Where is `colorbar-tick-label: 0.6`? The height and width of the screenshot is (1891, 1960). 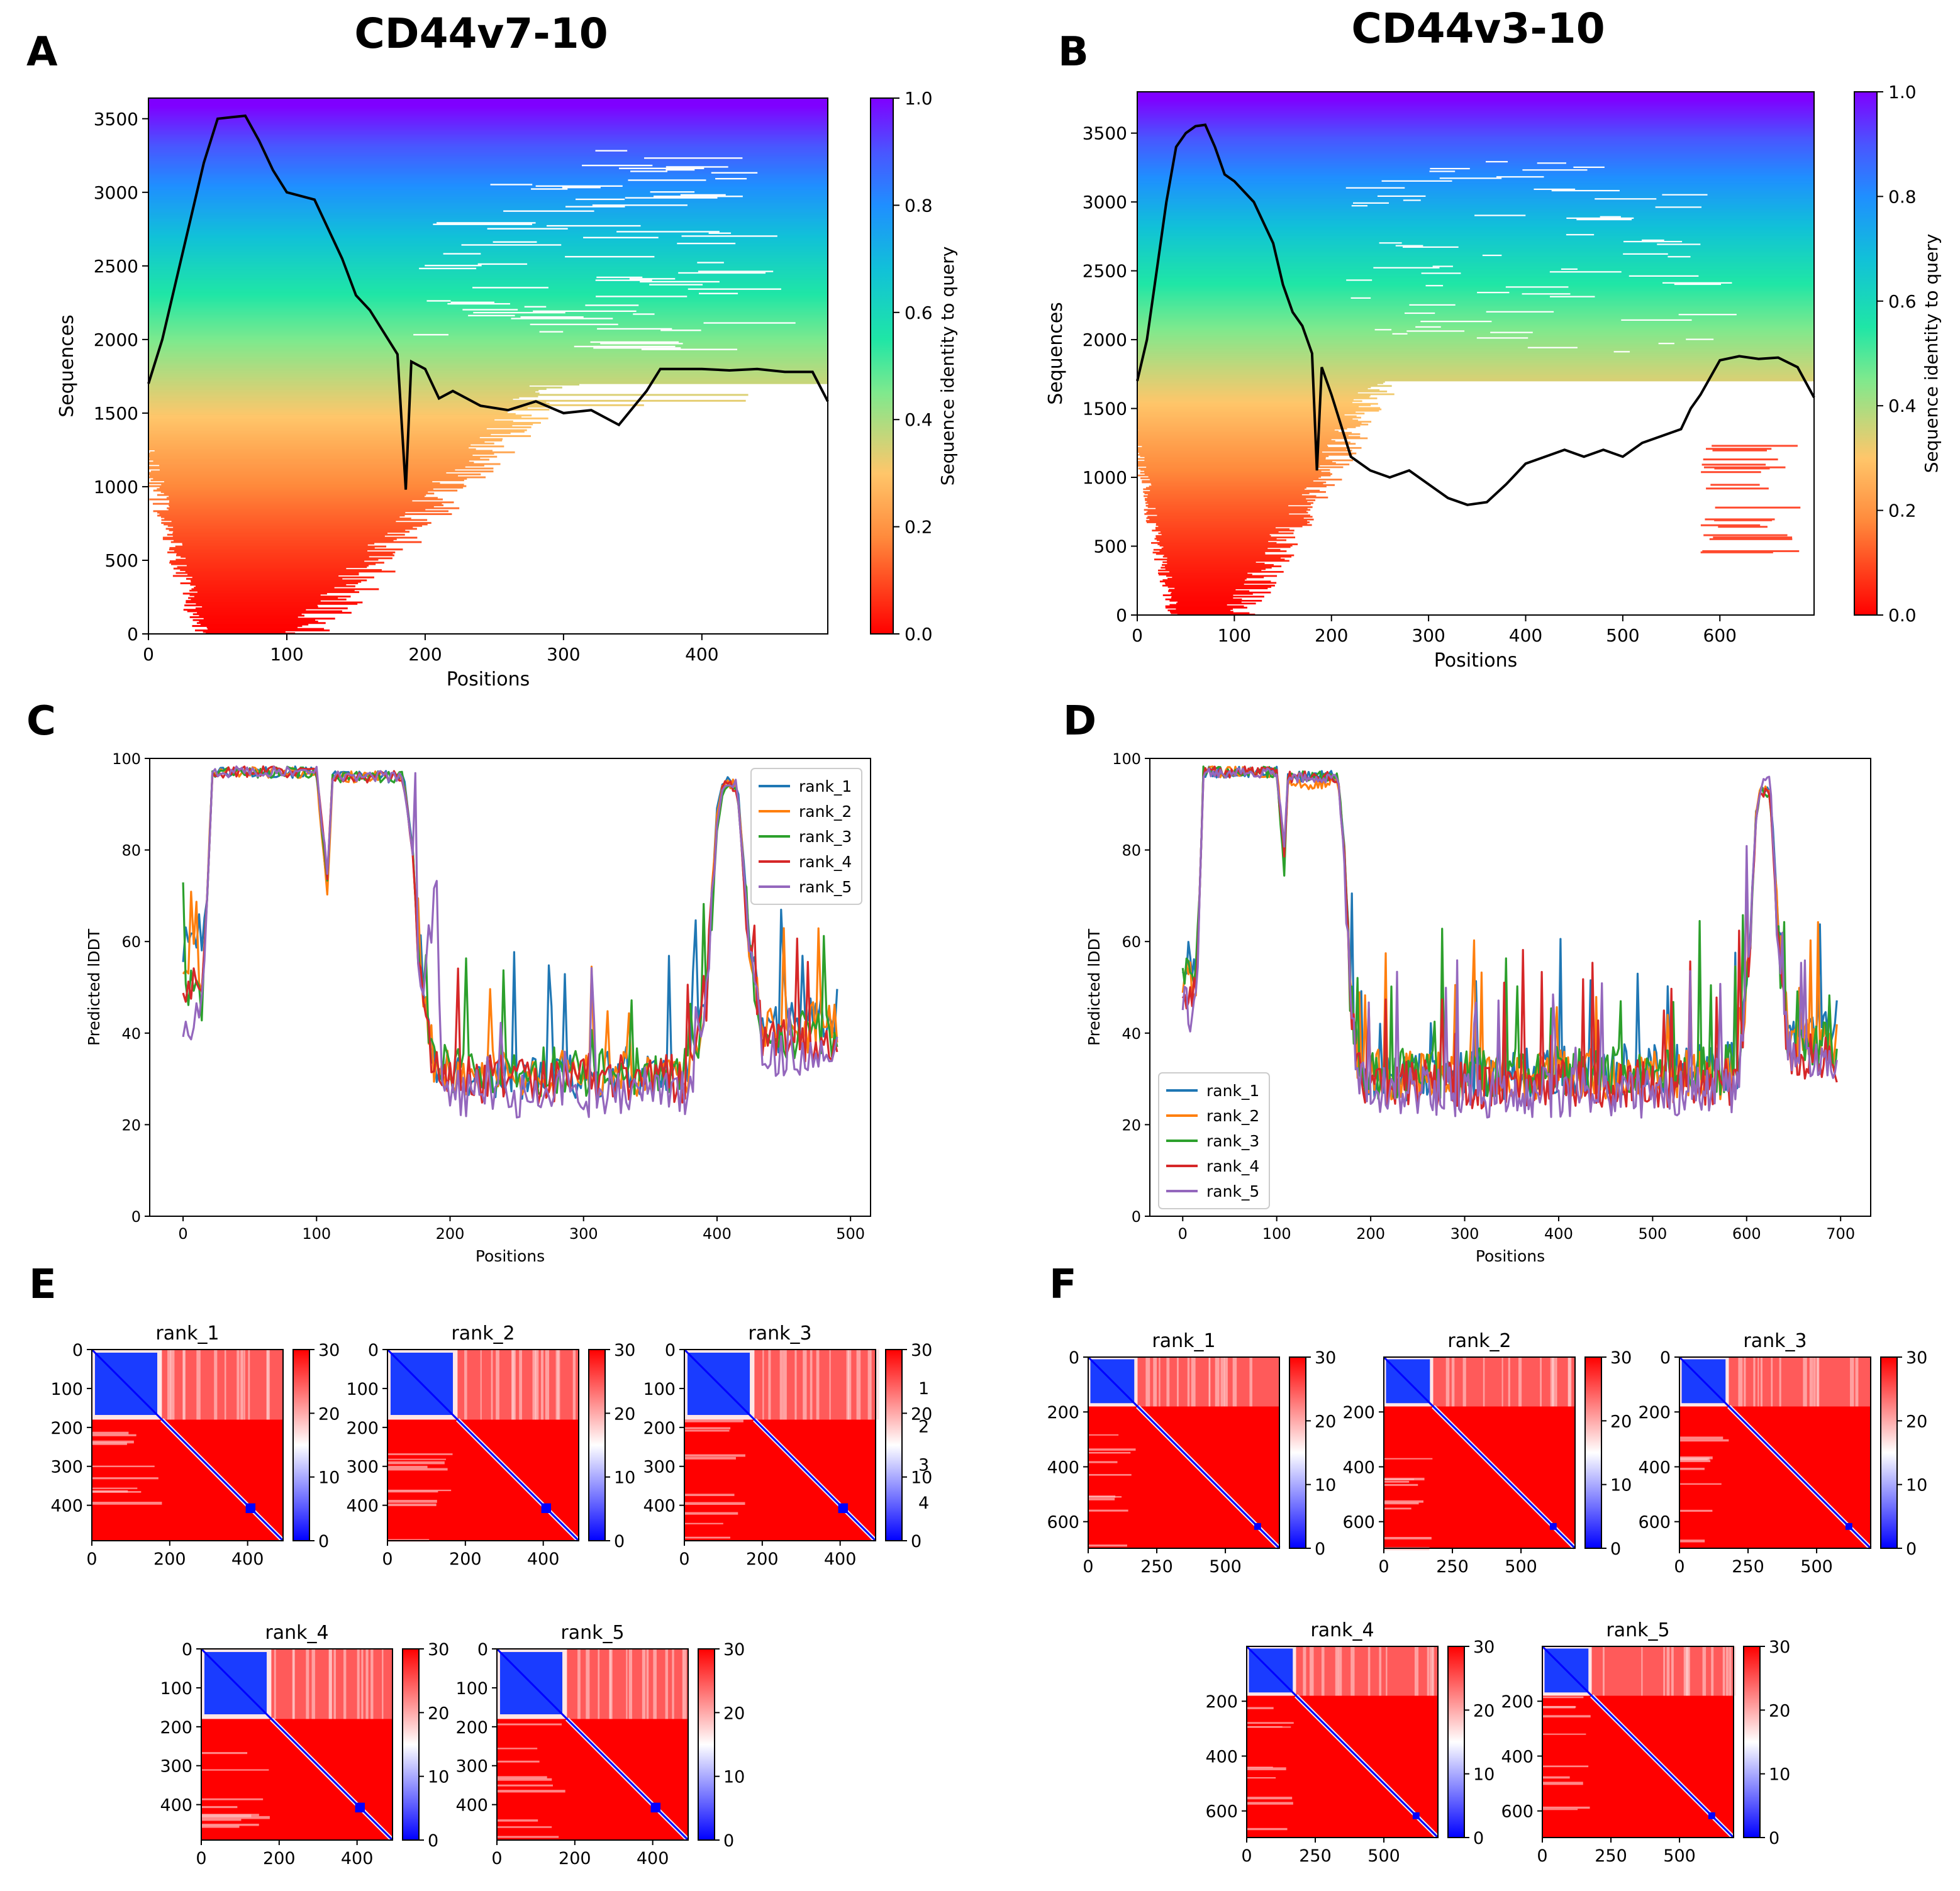 colorbar-tick-label: 0.6 is located at coordinates (1903, 301).